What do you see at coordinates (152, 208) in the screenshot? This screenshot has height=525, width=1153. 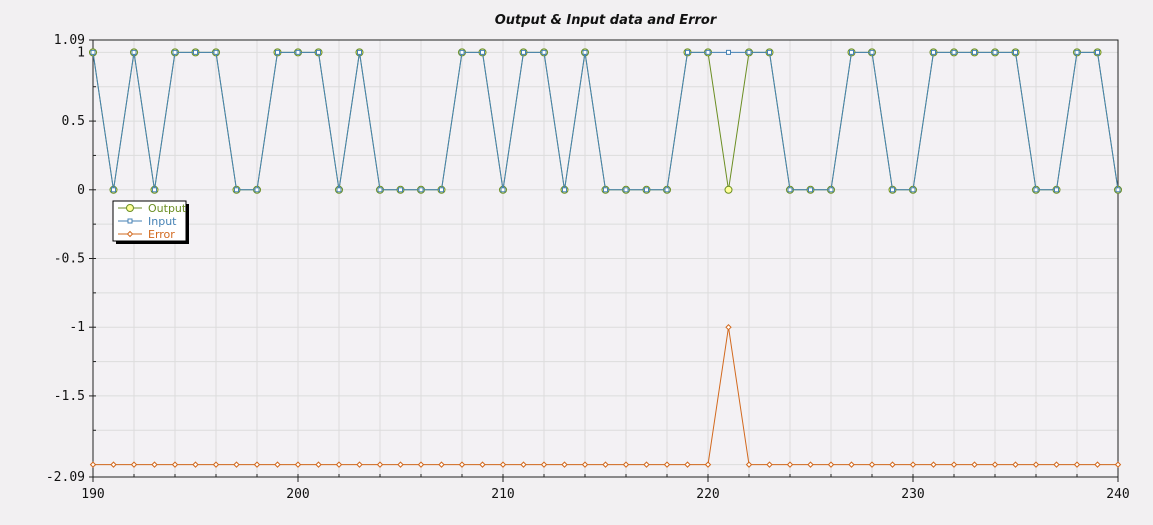 I see `legend-item-output: Output` at bounding box center [152, 208].